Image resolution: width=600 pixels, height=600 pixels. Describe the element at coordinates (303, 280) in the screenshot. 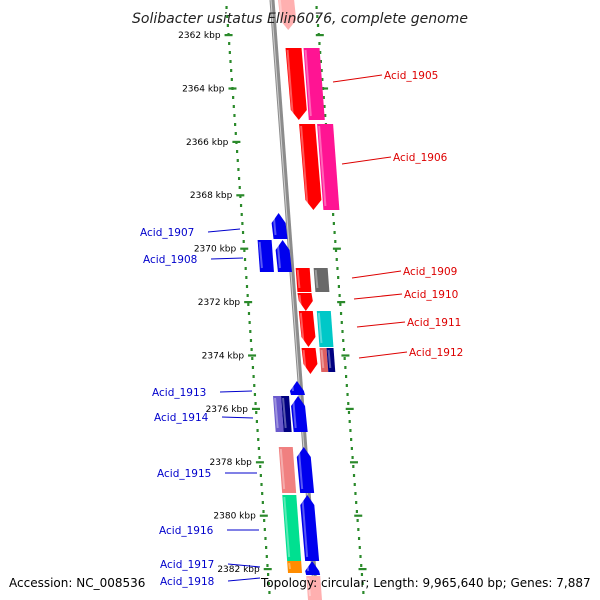

I see `gene-block-acid-1909` at that location.